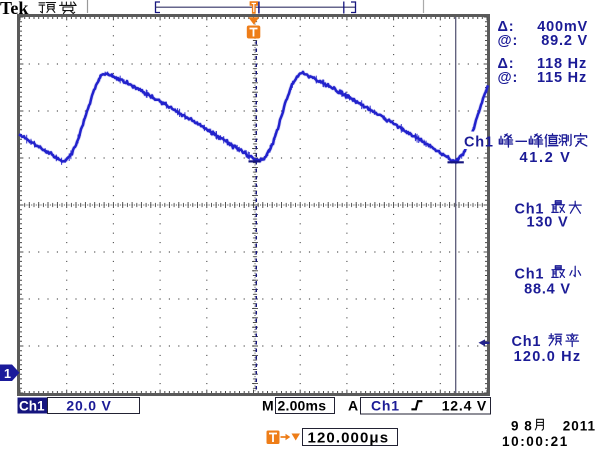 Image resolution: width=600 pixels, height=450 pixels. Describe the element at coordinates (547, 290) in the screenshot. I see `svg-text: 88.4 V` at that location.